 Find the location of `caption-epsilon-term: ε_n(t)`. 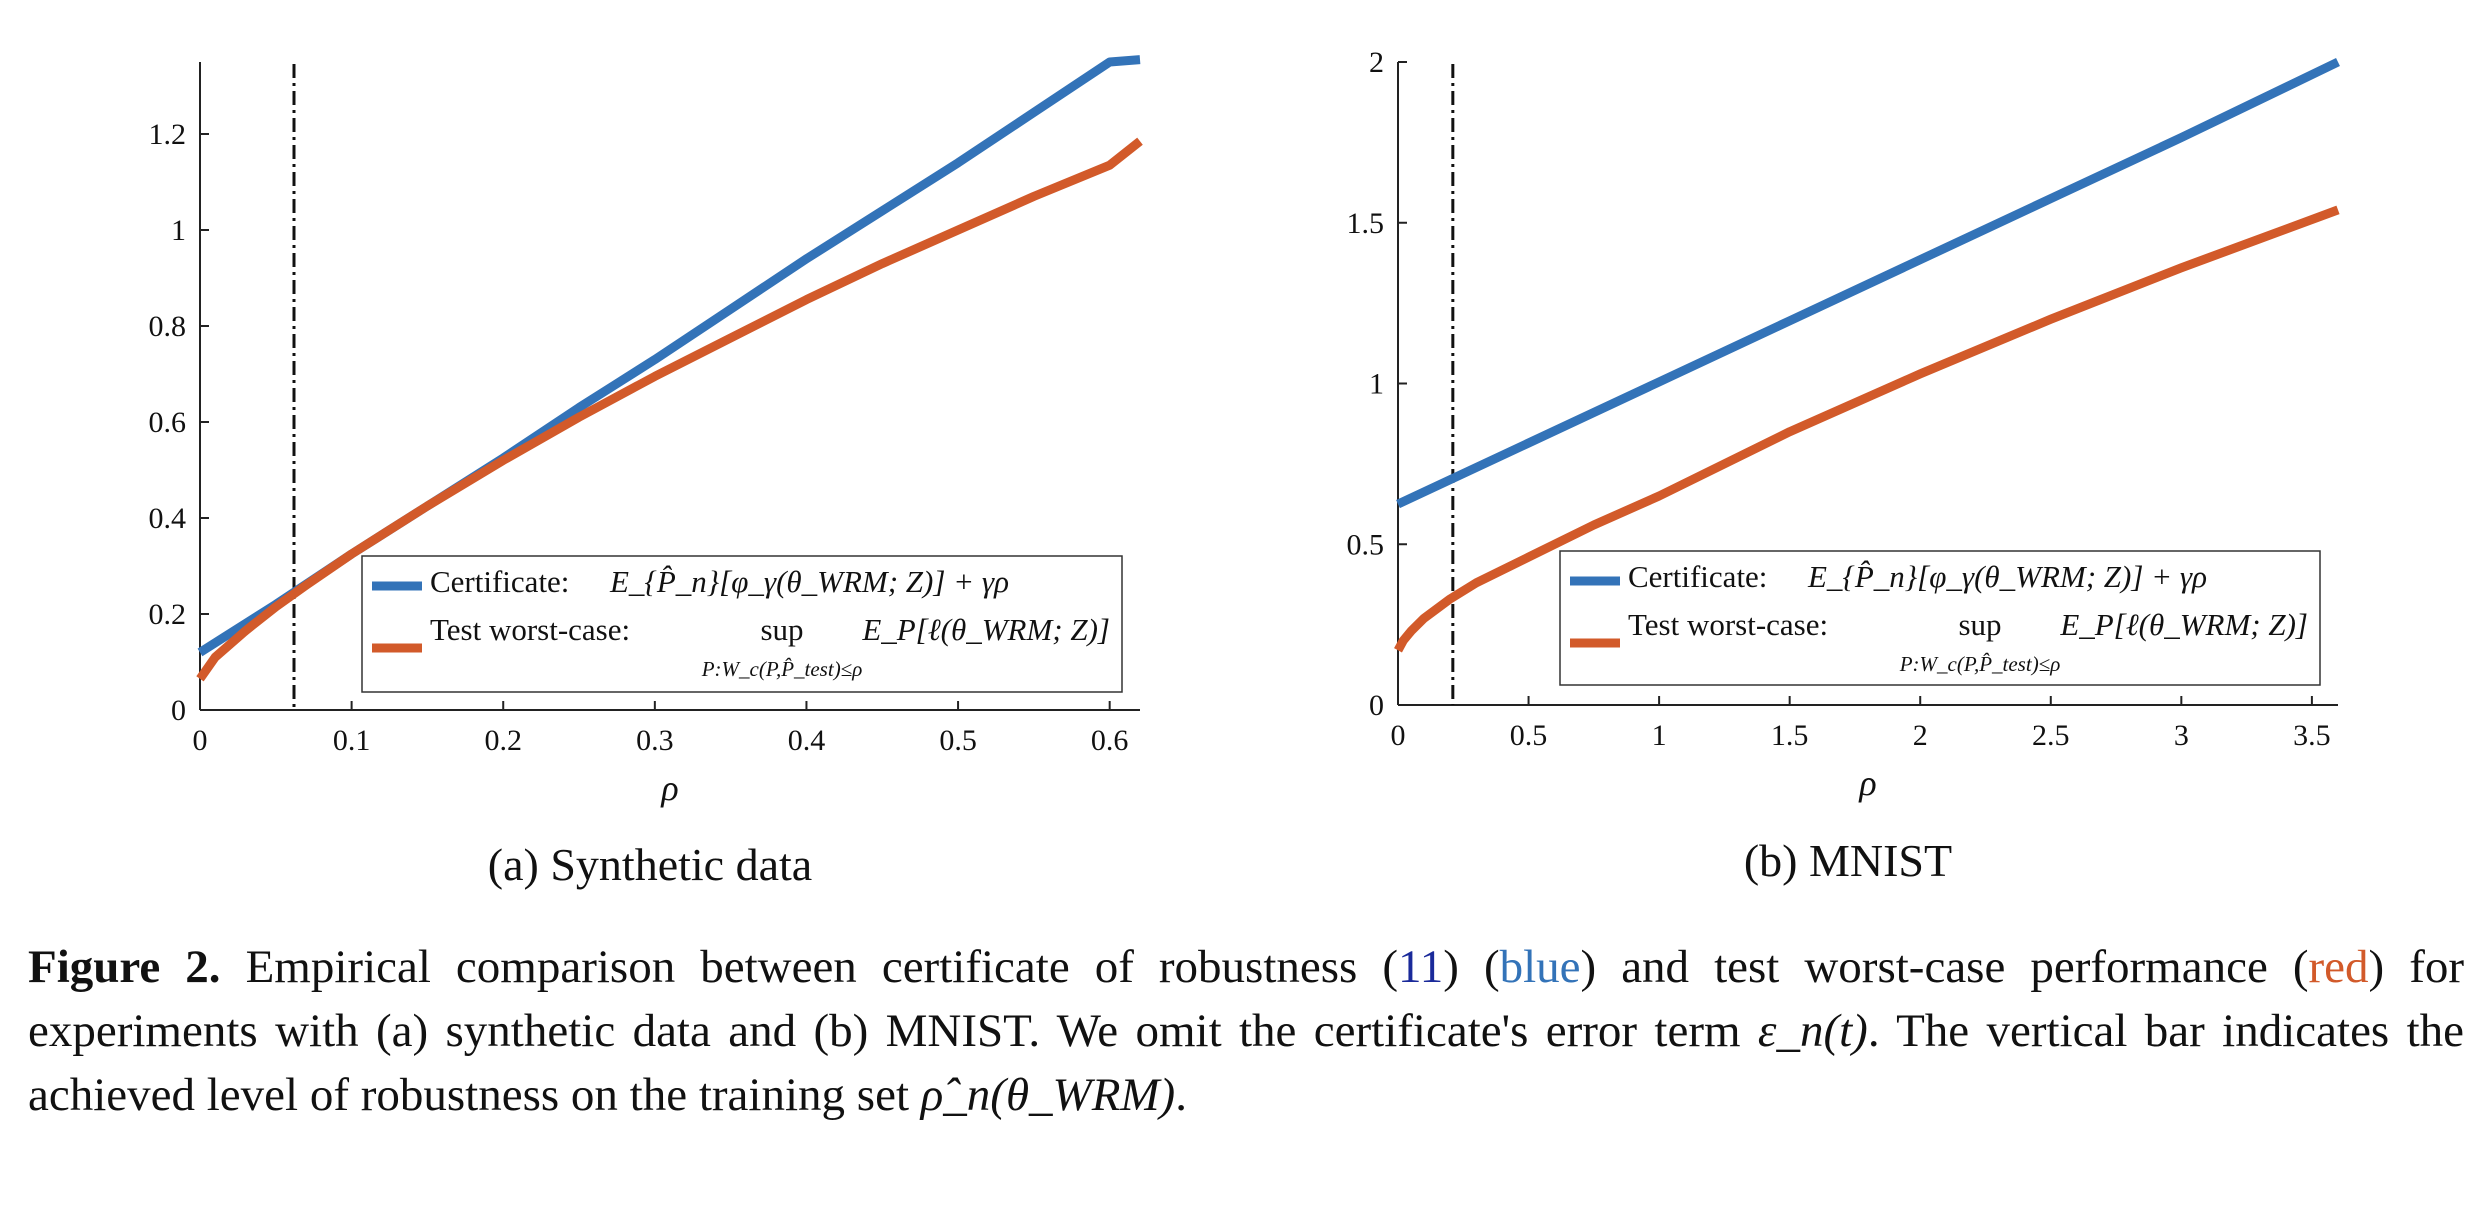

caption-epsilon-term: ε_n(t) is located at coordinates (1812, 1031).